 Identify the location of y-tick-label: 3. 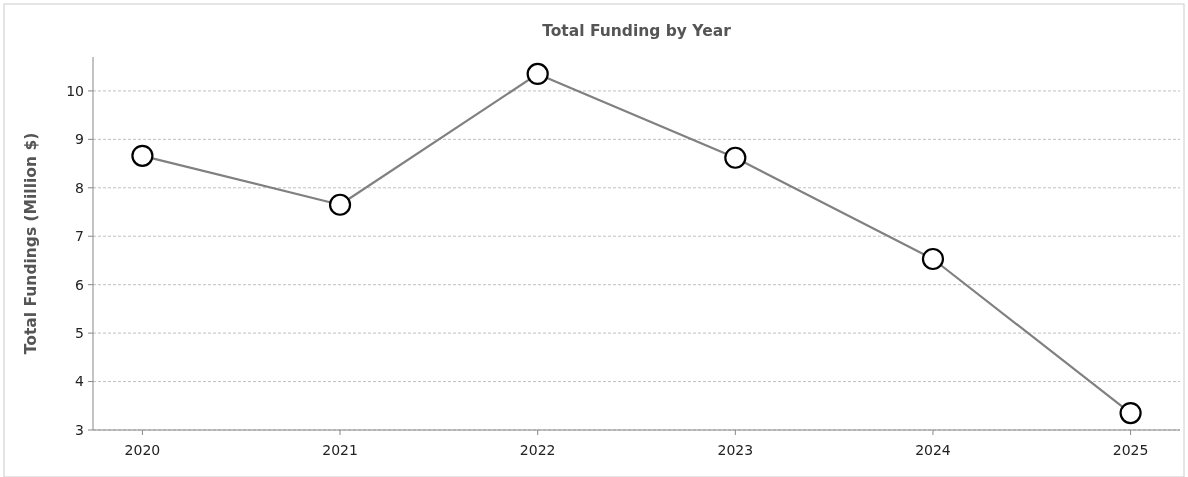
(79, 429).